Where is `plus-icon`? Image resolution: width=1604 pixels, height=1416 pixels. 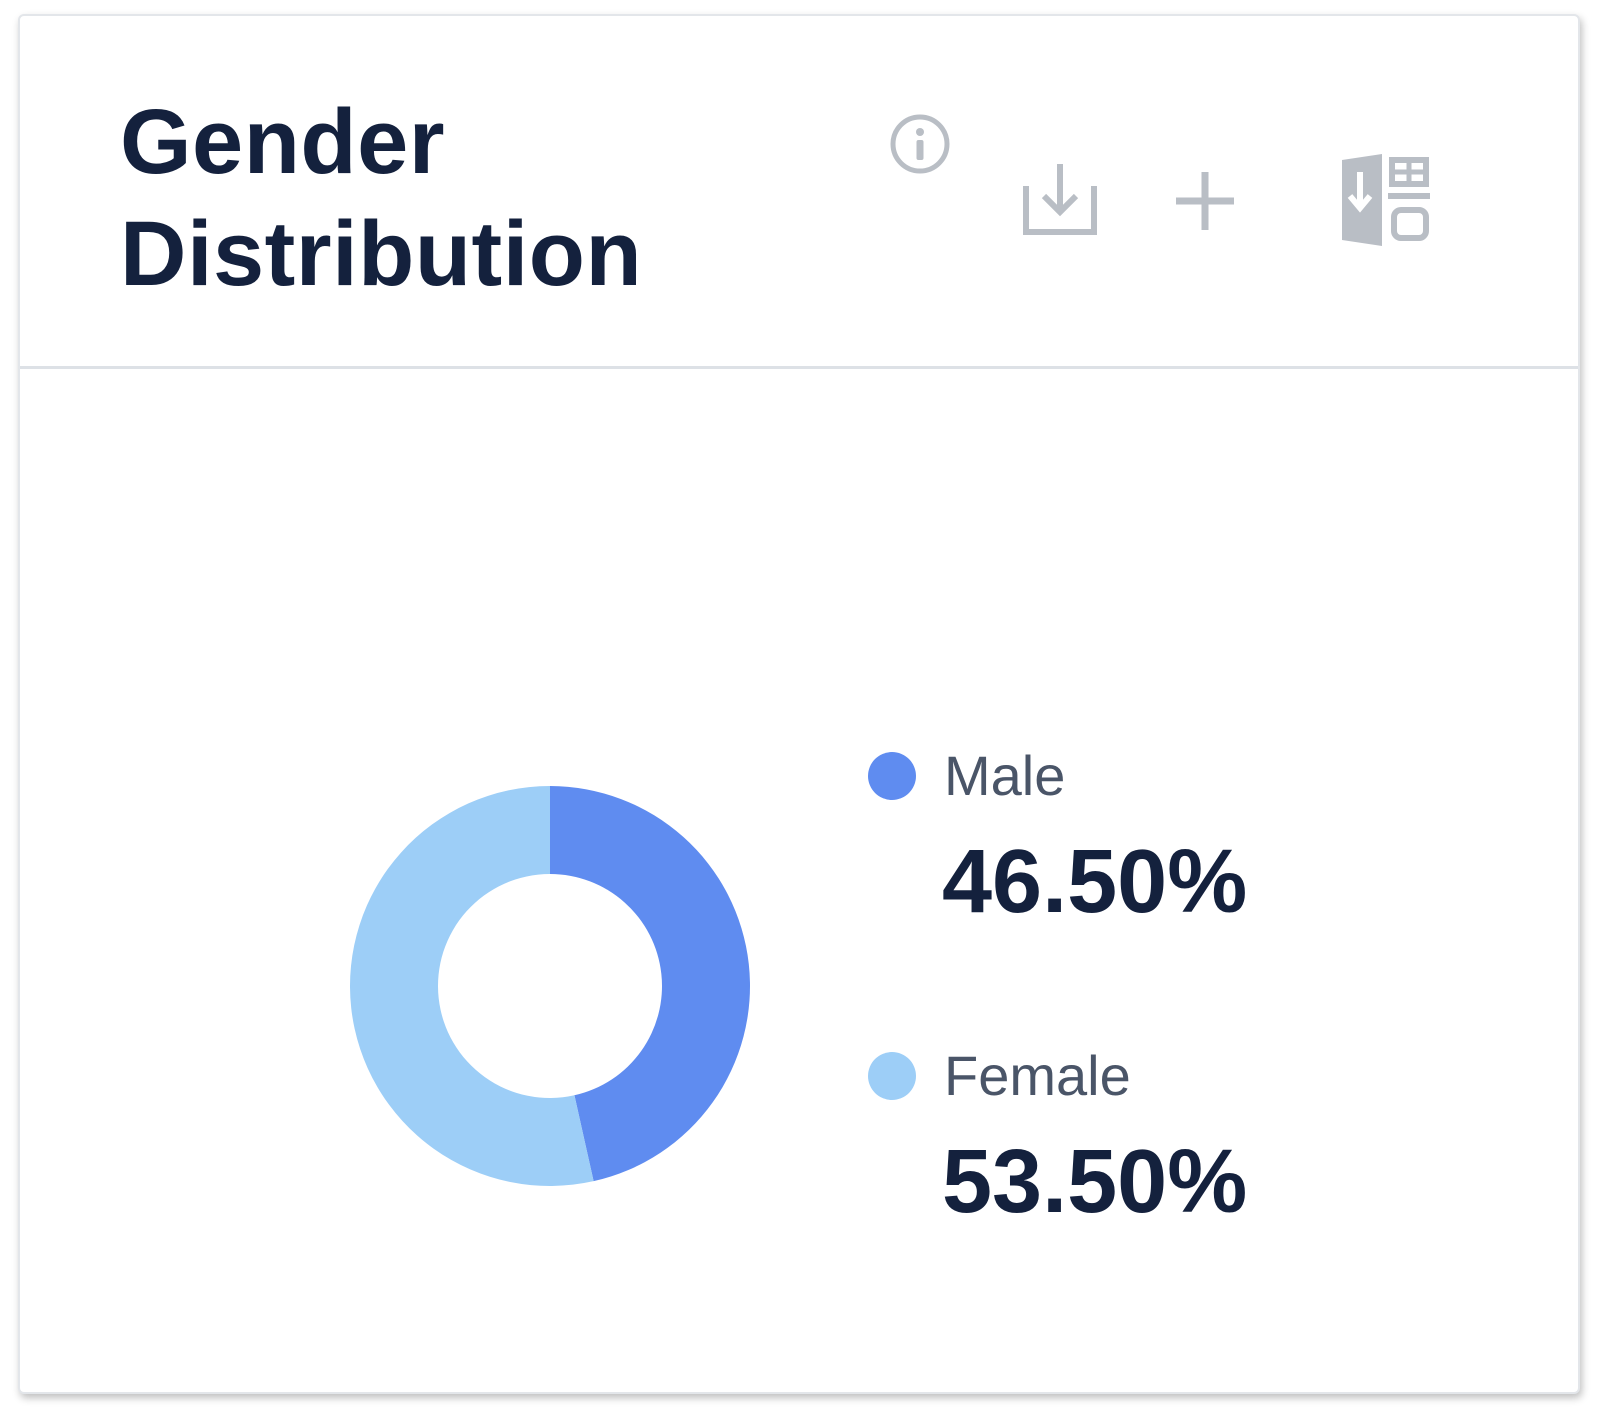
plus-icon is located at coordinates (1205, 201).